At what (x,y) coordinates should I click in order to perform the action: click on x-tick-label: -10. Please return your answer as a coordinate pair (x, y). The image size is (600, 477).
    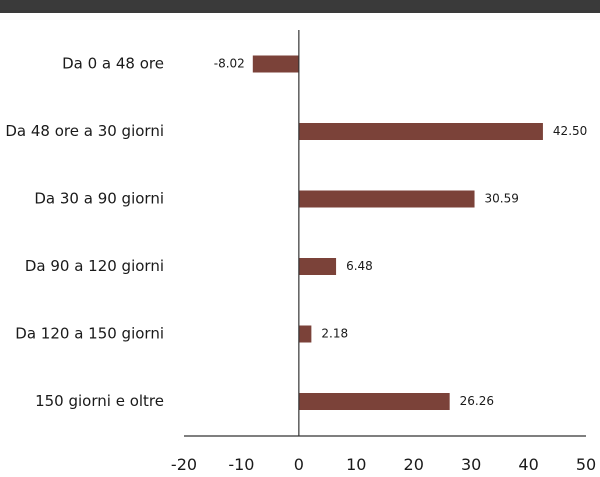
    Looking at the image, I should click on (241, 464).